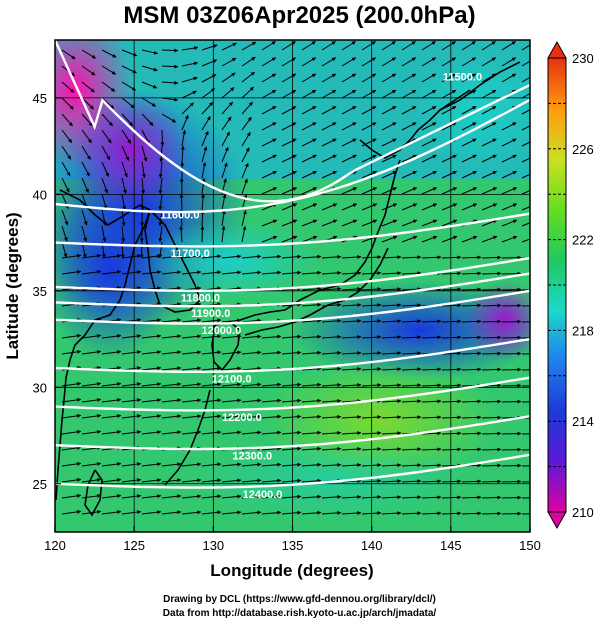  I want to click on y-axis: 25 30 35 40 45, so click(47, 291).